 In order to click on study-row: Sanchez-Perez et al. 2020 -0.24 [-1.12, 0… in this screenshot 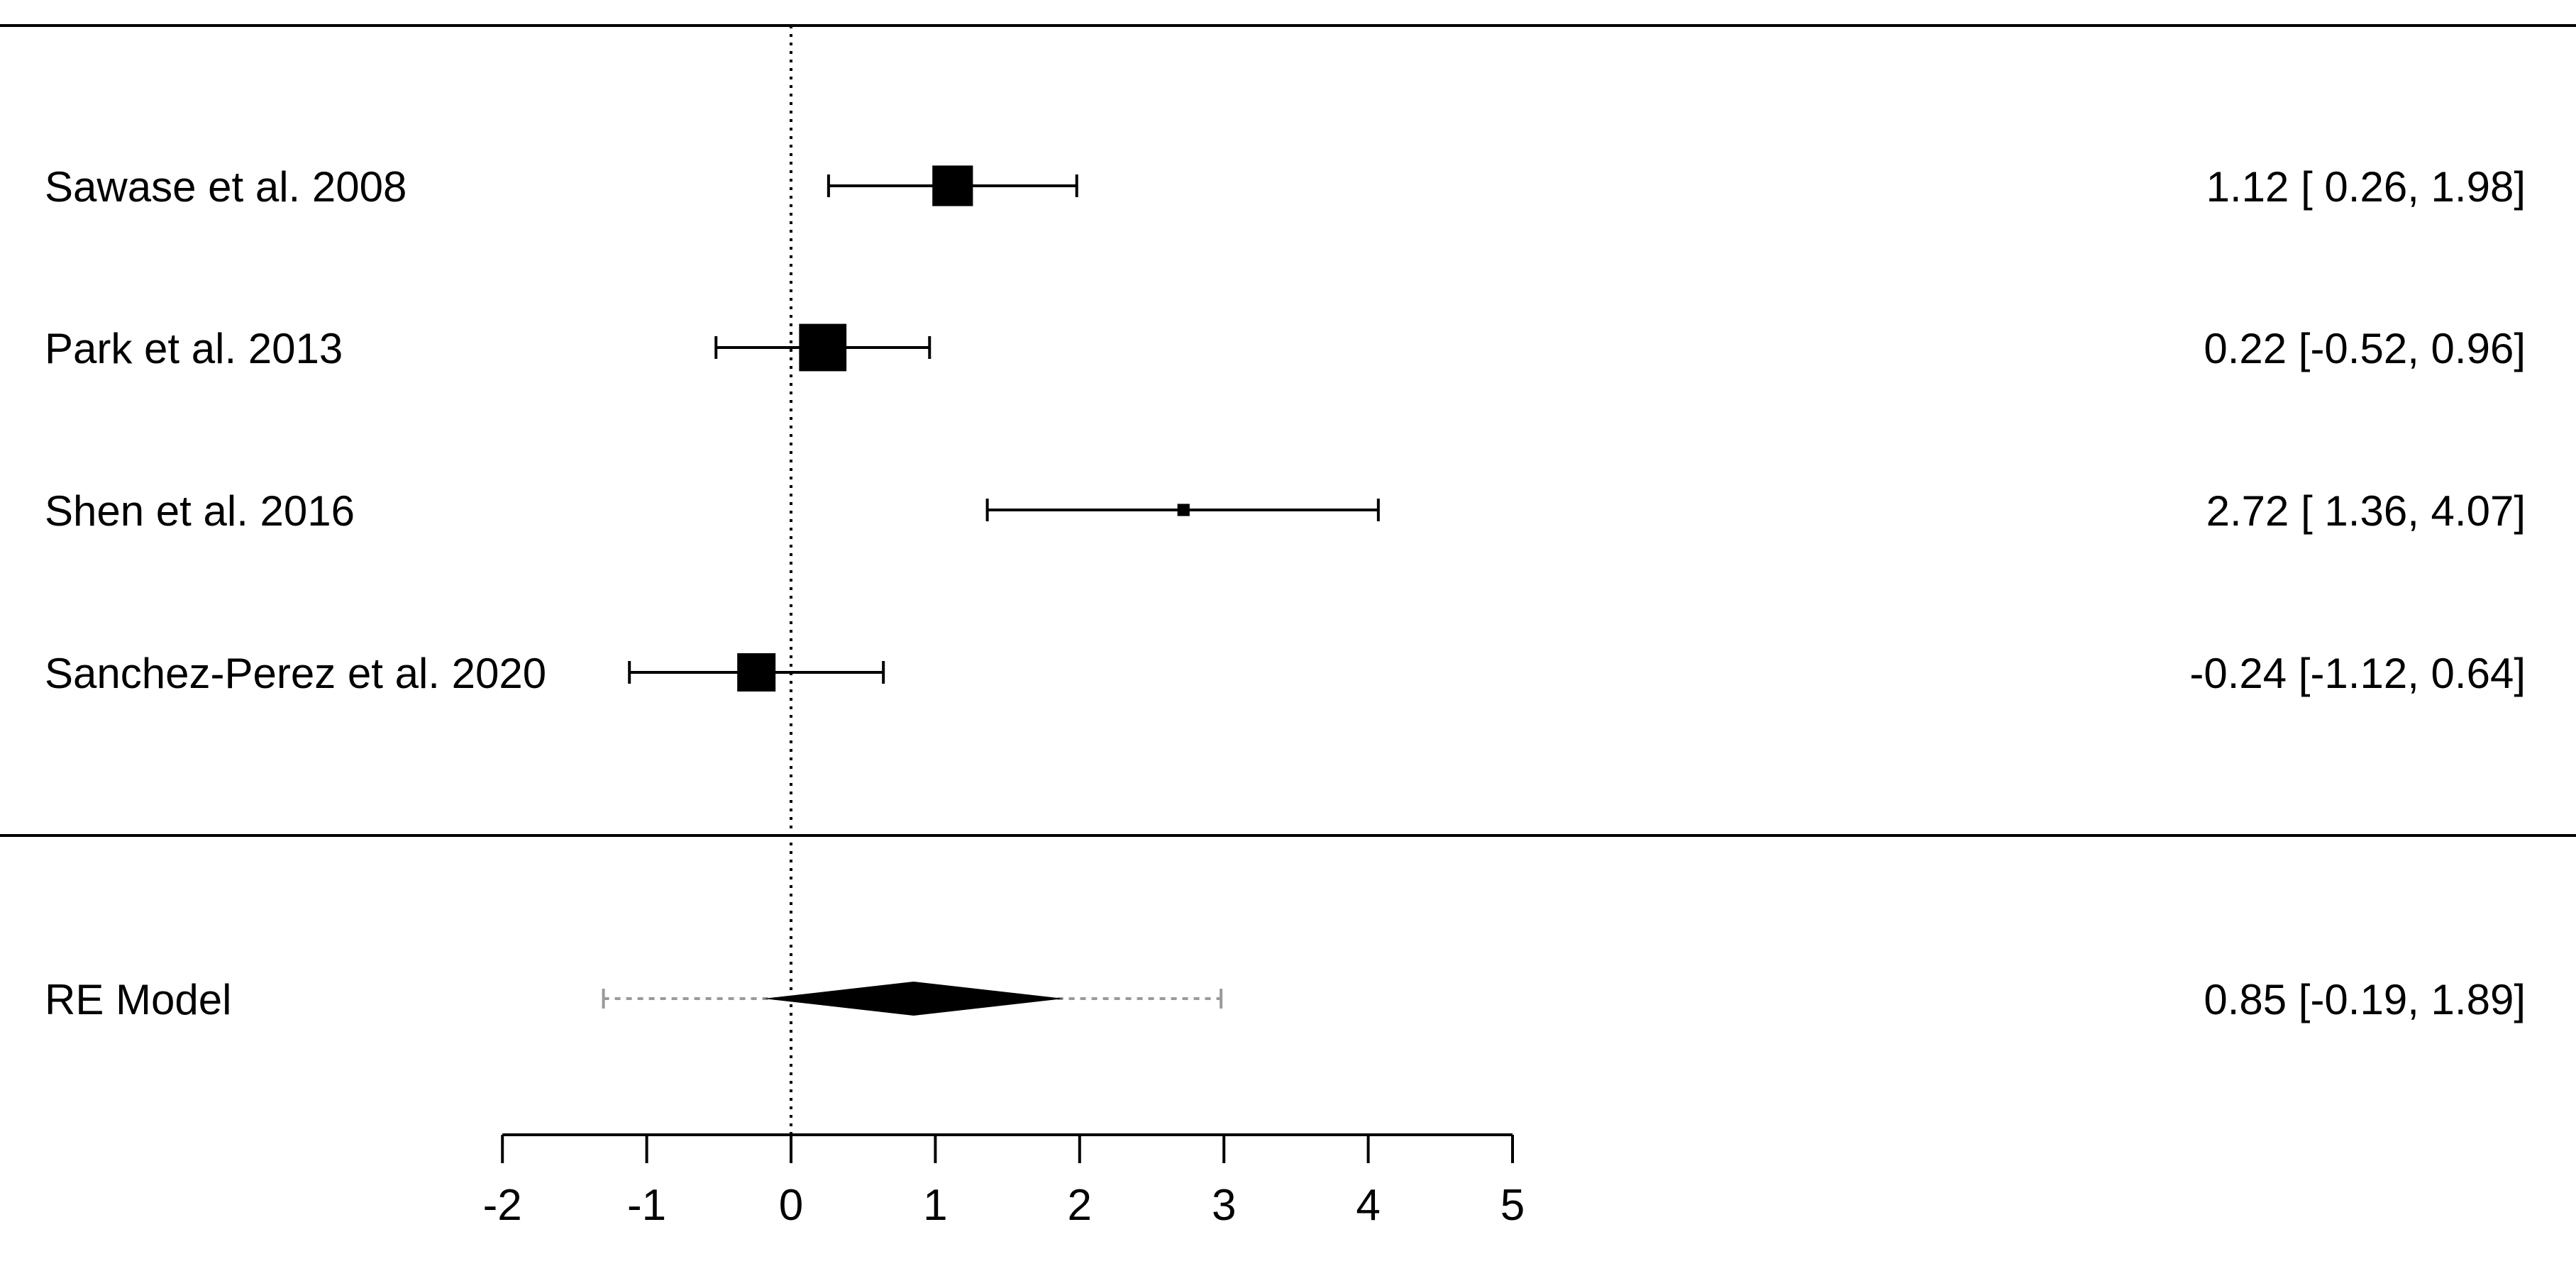, I will do `click(1285, 674)`.